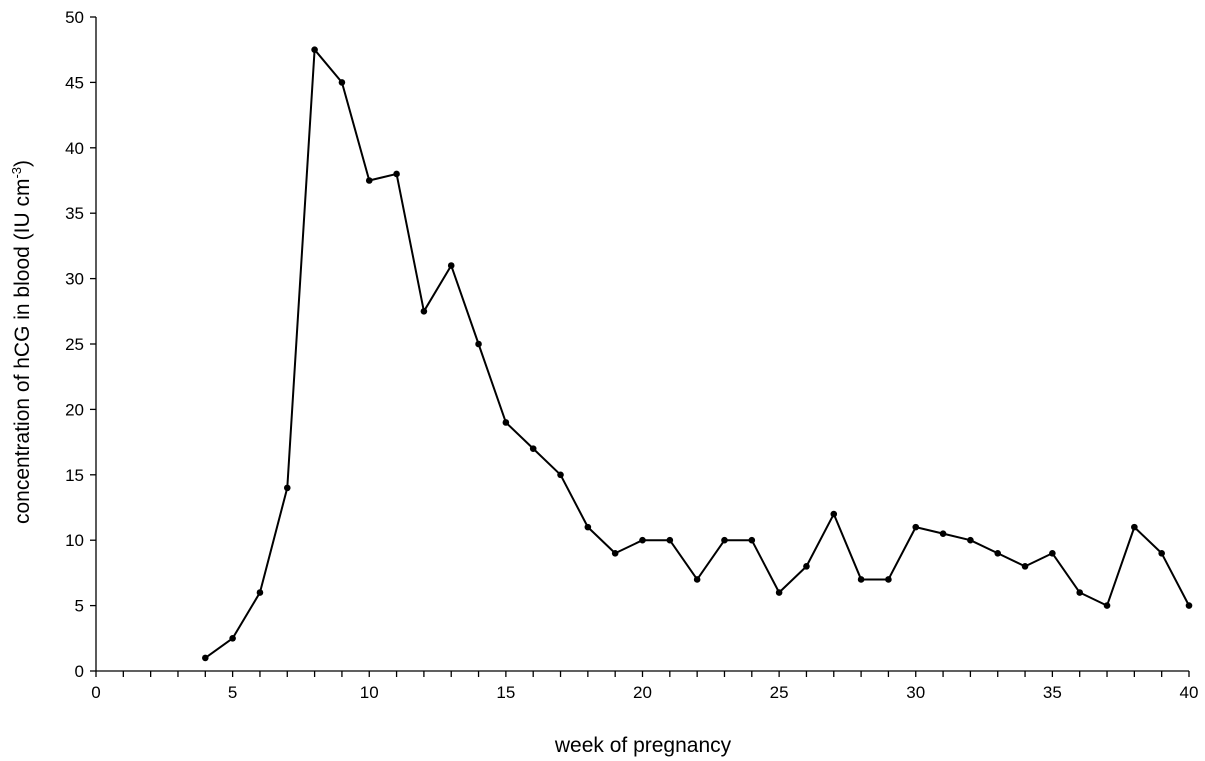 This screenshot has height=761, width=1205. What do you see at coordinates (74, 17) in the screenshot?
I see `y-tick-label: 50` at bounding box center [74, 17].